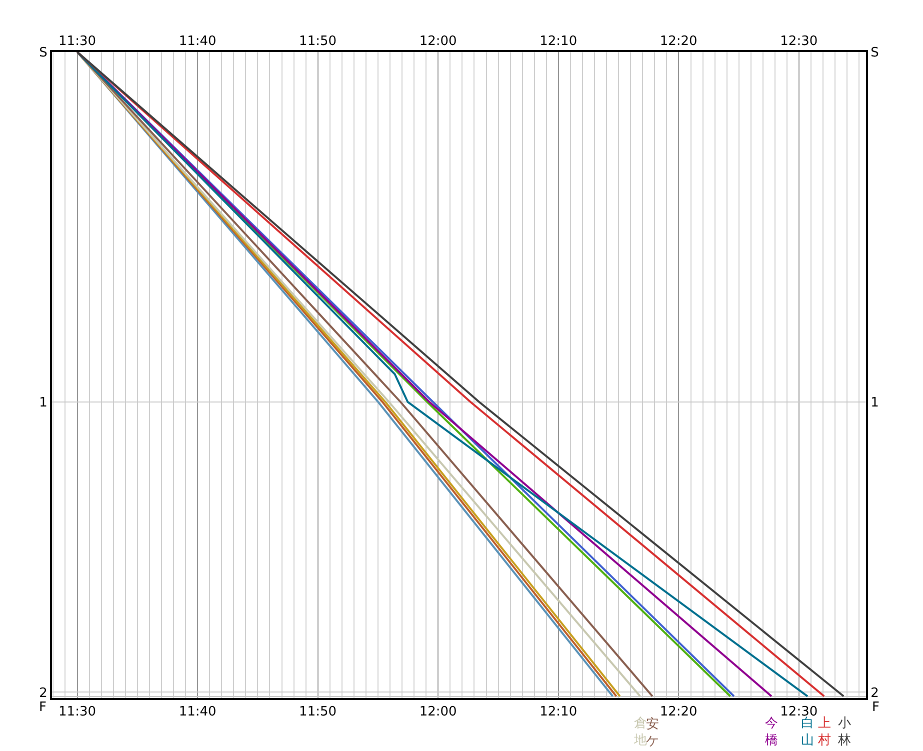  I want to click on x2-tick-label: 12:00, so click(438, 712).